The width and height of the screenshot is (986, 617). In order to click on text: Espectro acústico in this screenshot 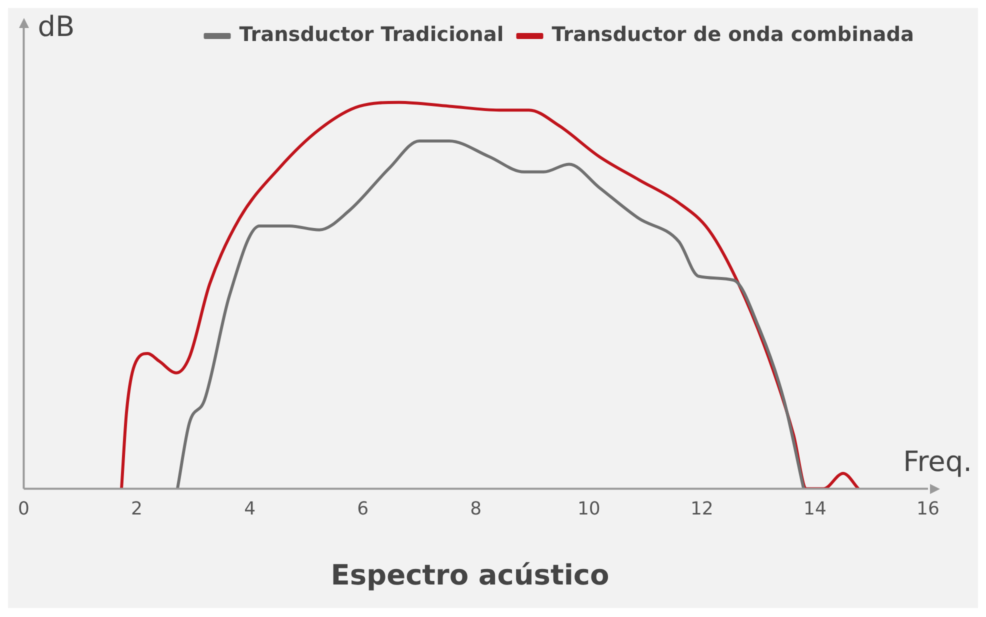, I will do `click(470, 575)`.